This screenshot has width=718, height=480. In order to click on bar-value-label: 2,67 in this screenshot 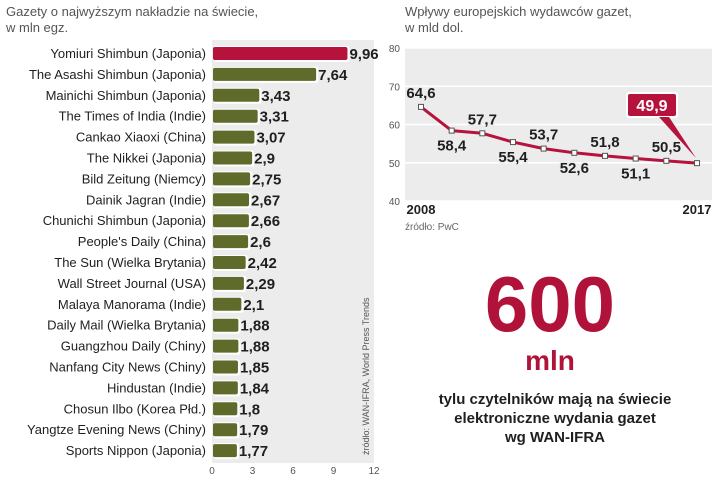, I will do `click(265, 200)`.